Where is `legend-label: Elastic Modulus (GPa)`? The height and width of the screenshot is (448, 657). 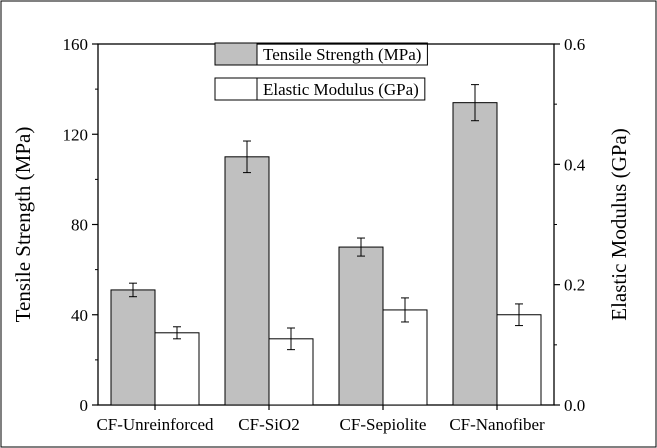 legend-label: Elastic Modulus (GPa) is located at coordinates (341, 89).